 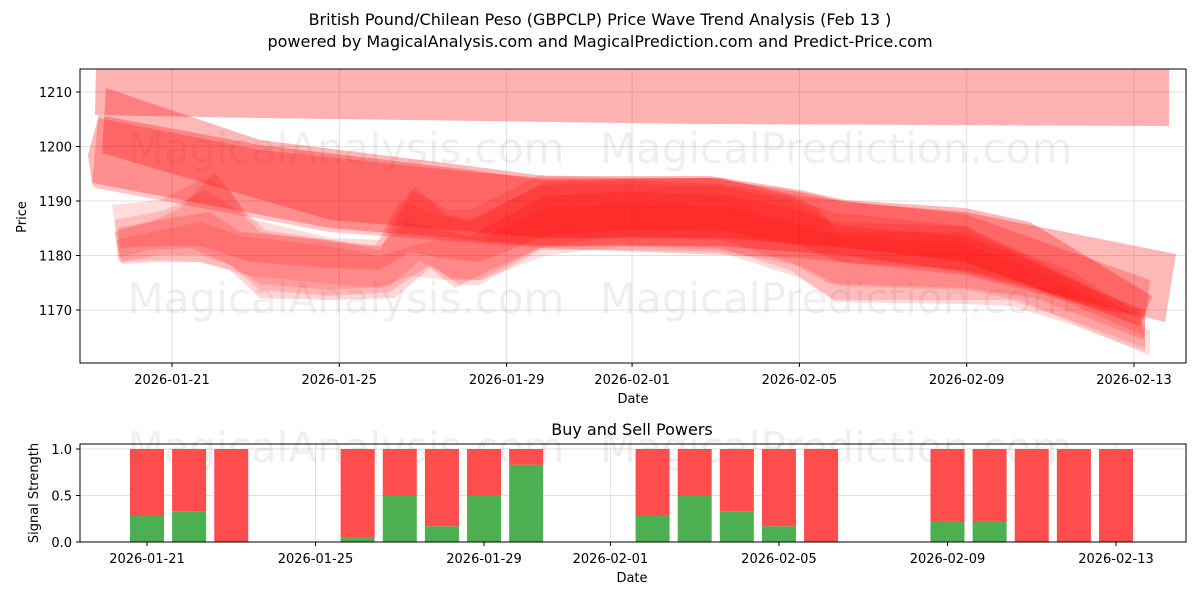 I want to click on buy-sell-y-axis: 0.0 0.5 1.0, so click(x=65, y=497).